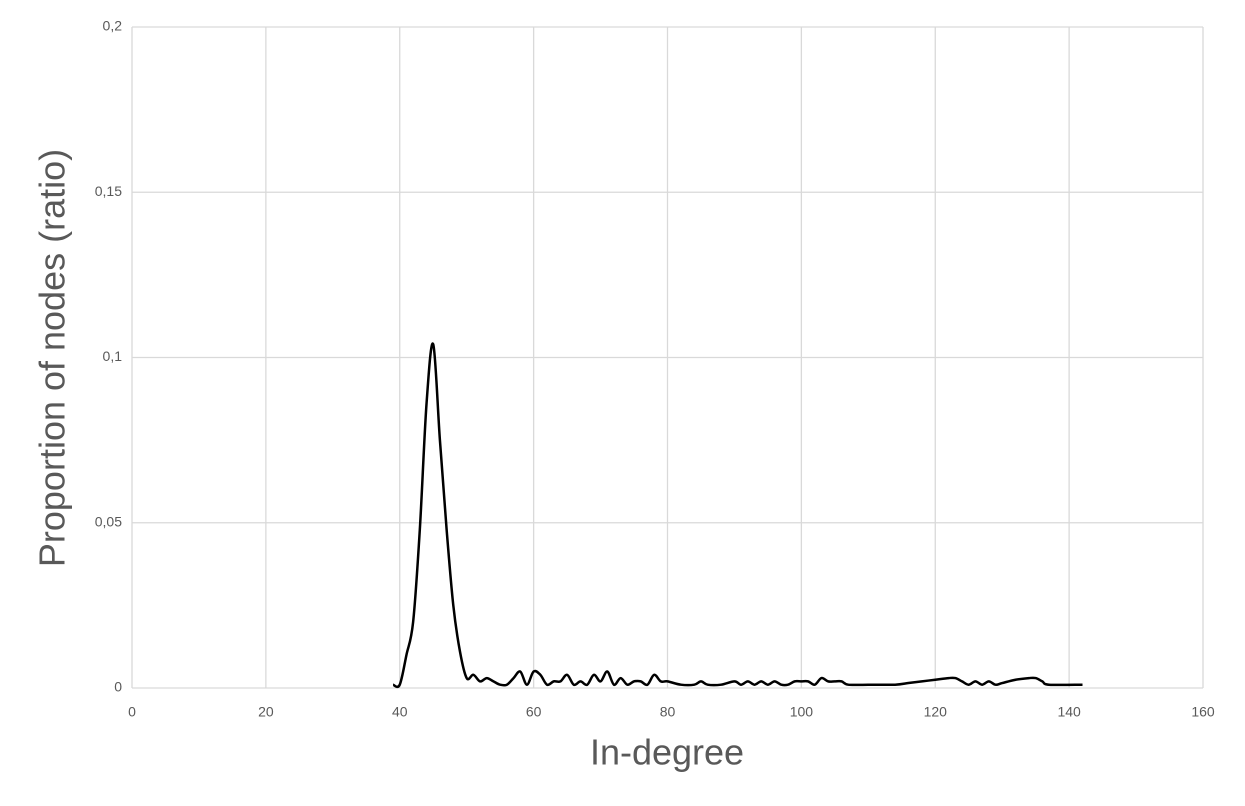 This screenshot has height=806, width=1245. Describe the element at coordinates (113, 356) in the screenshot. I see `y-tick-label: 0,1` at that location.